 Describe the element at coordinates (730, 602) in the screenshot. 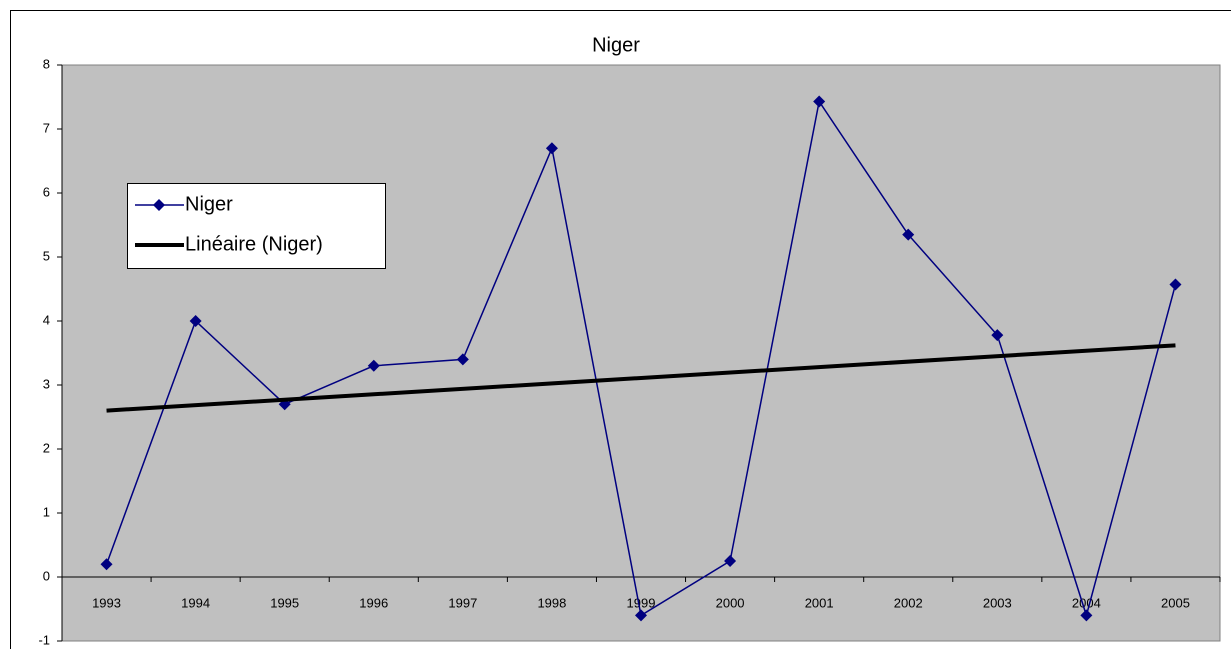

I see `x-tick-label: 2000` at that location.